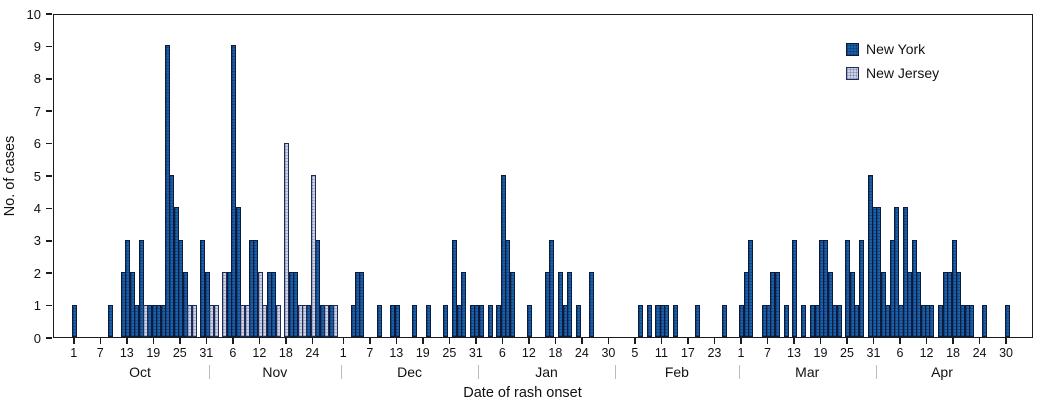 The width and height of the screenshot is (1045, 407). I want to click on y-tick-label-5: 5, so click(37, 176).